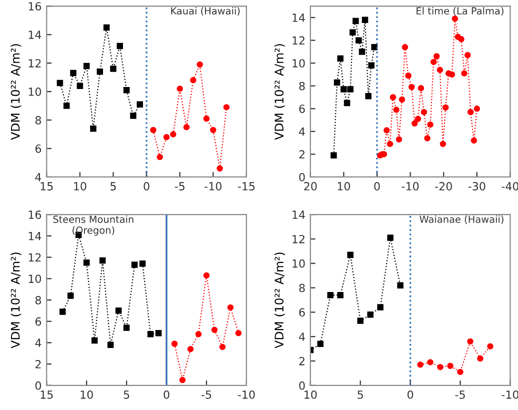  I want to click on x-tick-label: -20, so click(443, 186).